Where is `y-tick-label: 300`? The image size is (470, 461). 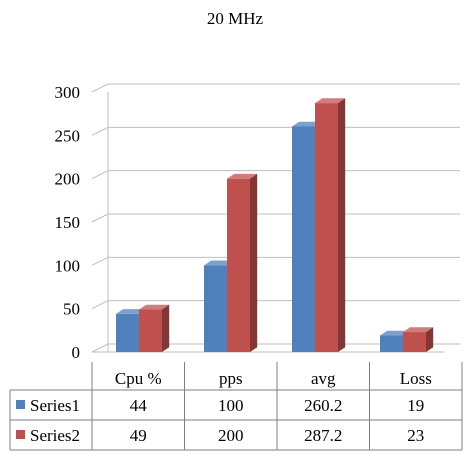
y-tick-label: 300 is located at coordinates (68, 92).